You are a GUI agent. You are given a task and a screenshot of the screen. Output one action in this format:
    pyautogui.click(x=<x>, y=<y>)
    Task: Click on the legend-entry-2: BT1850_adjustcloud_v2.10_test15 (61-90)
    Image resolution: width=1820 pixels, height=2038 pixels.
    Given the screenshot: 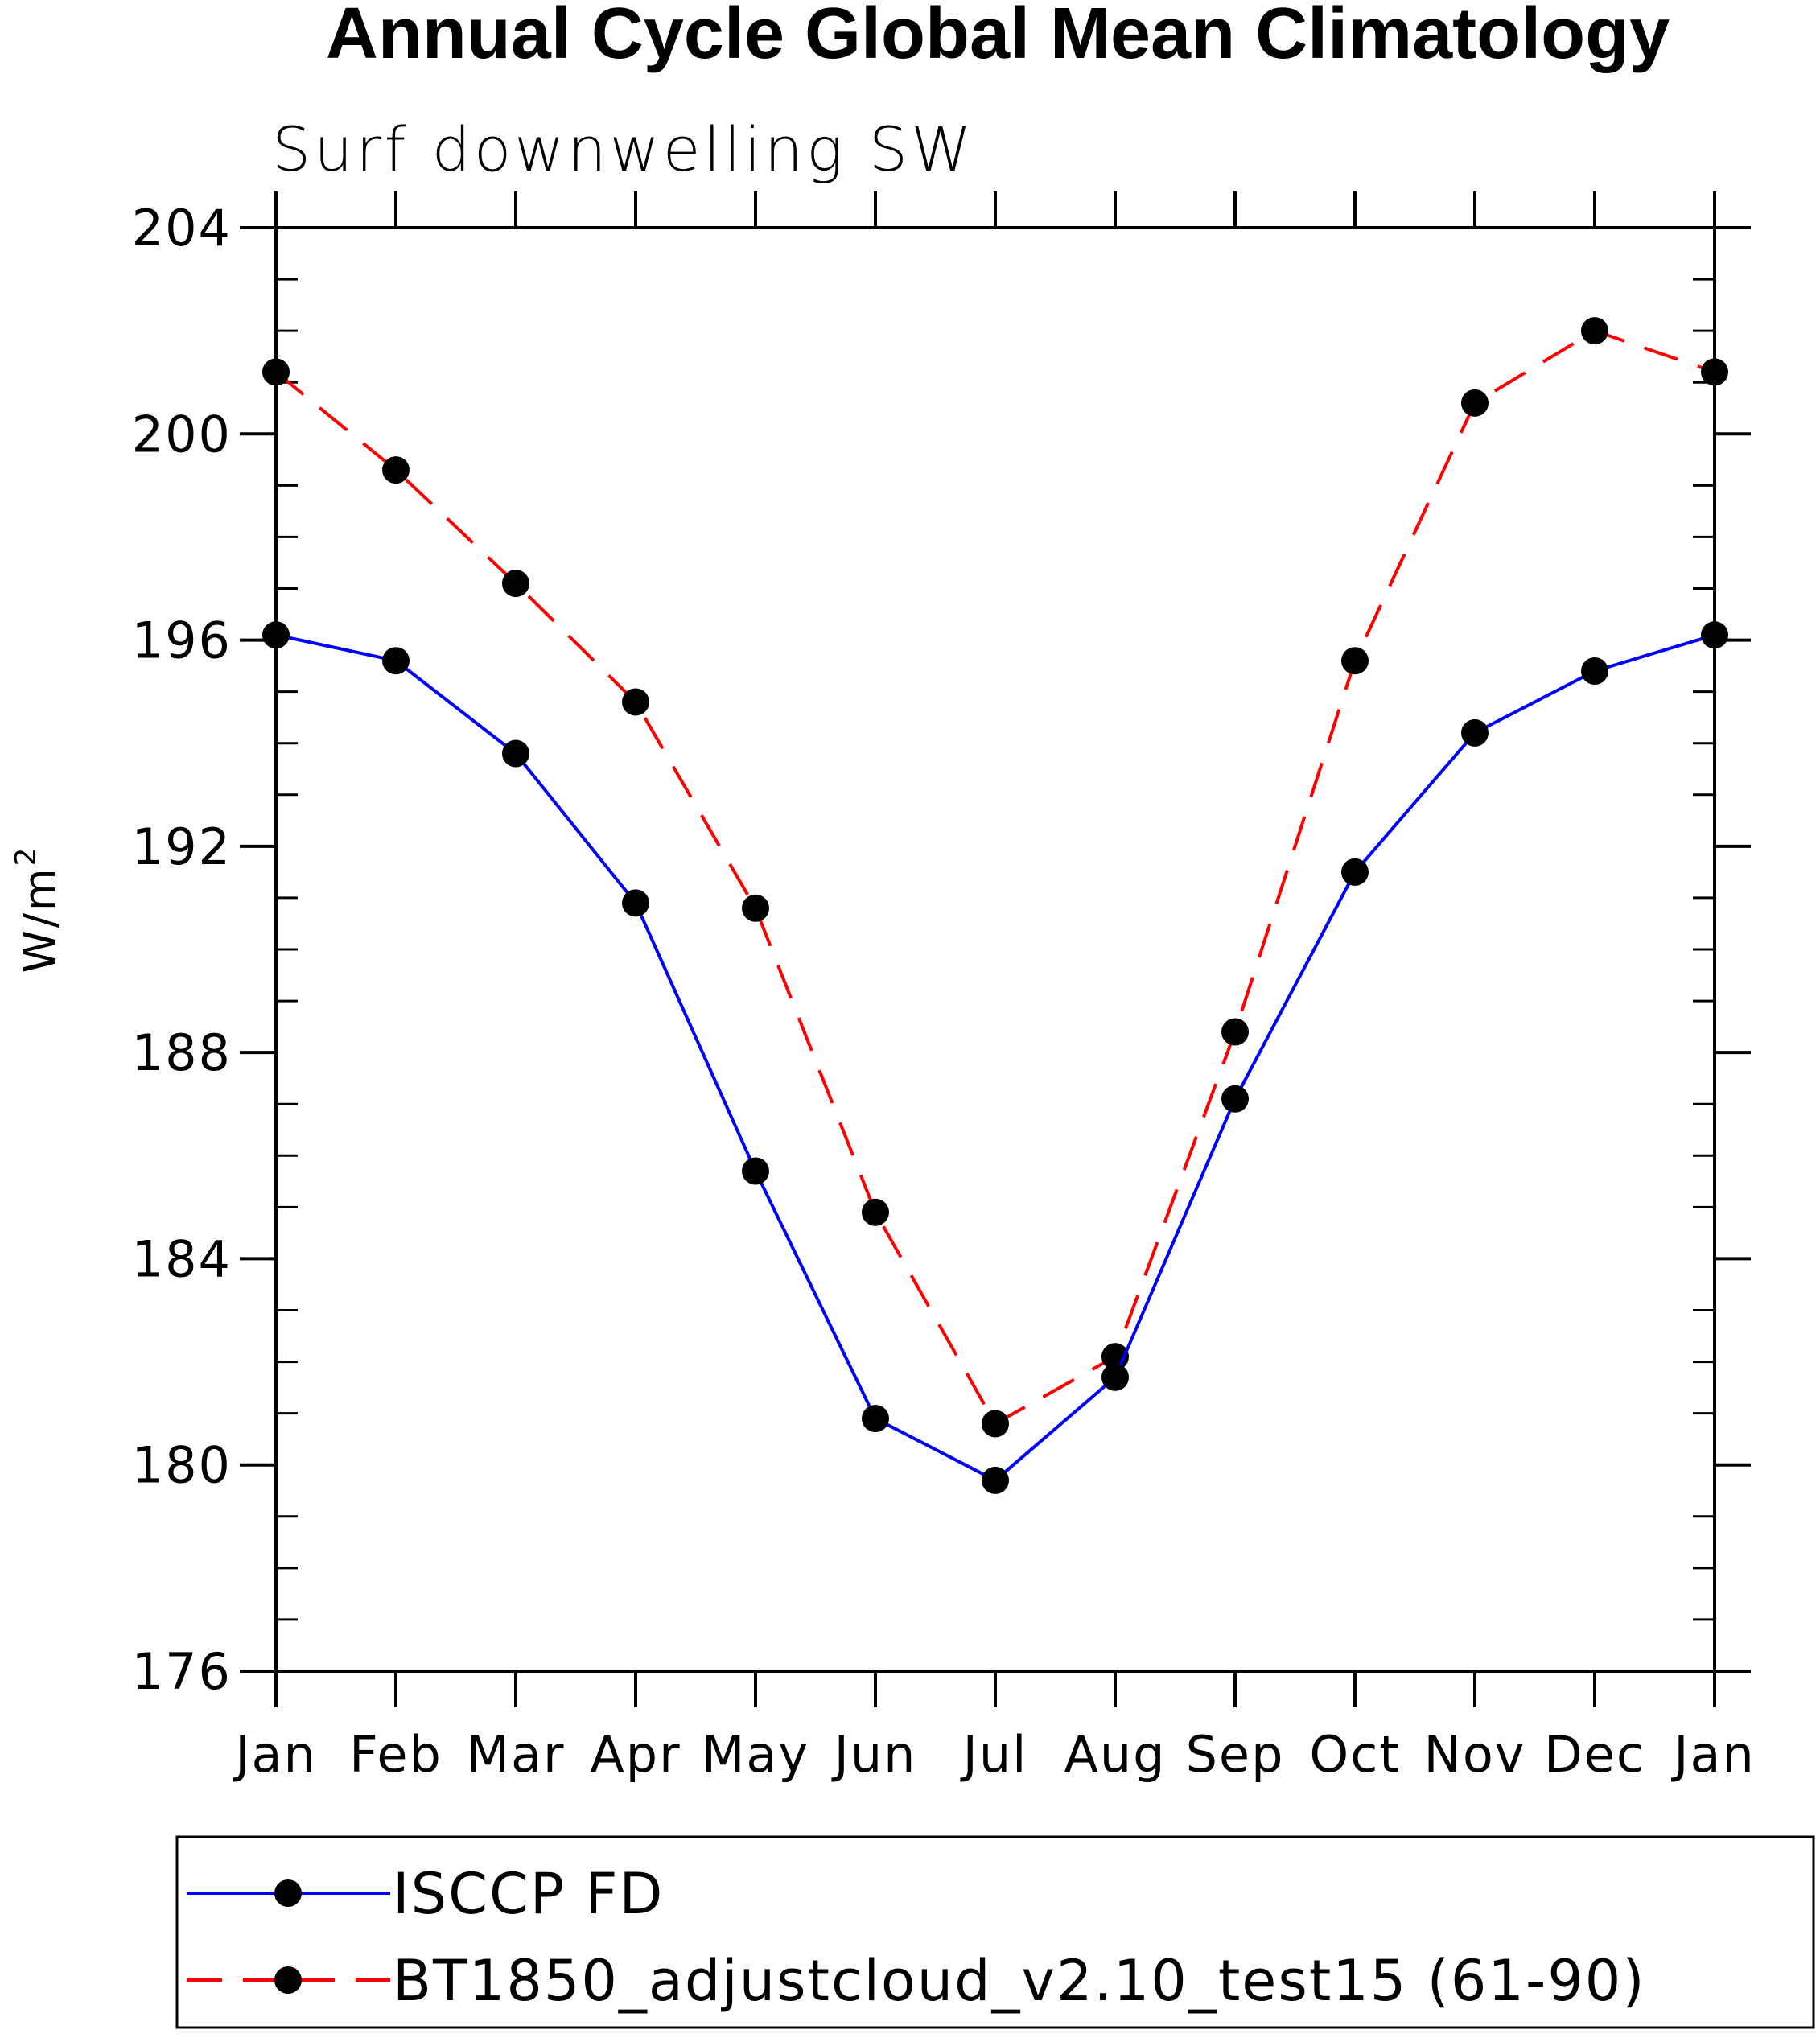 What is the action you would take?
    pyautogui.click(x=1019, y=1981)
    